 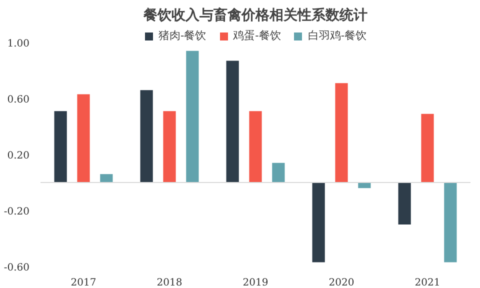 I want to click on y-tick-label: 0.60, so click(x=18, y=100).